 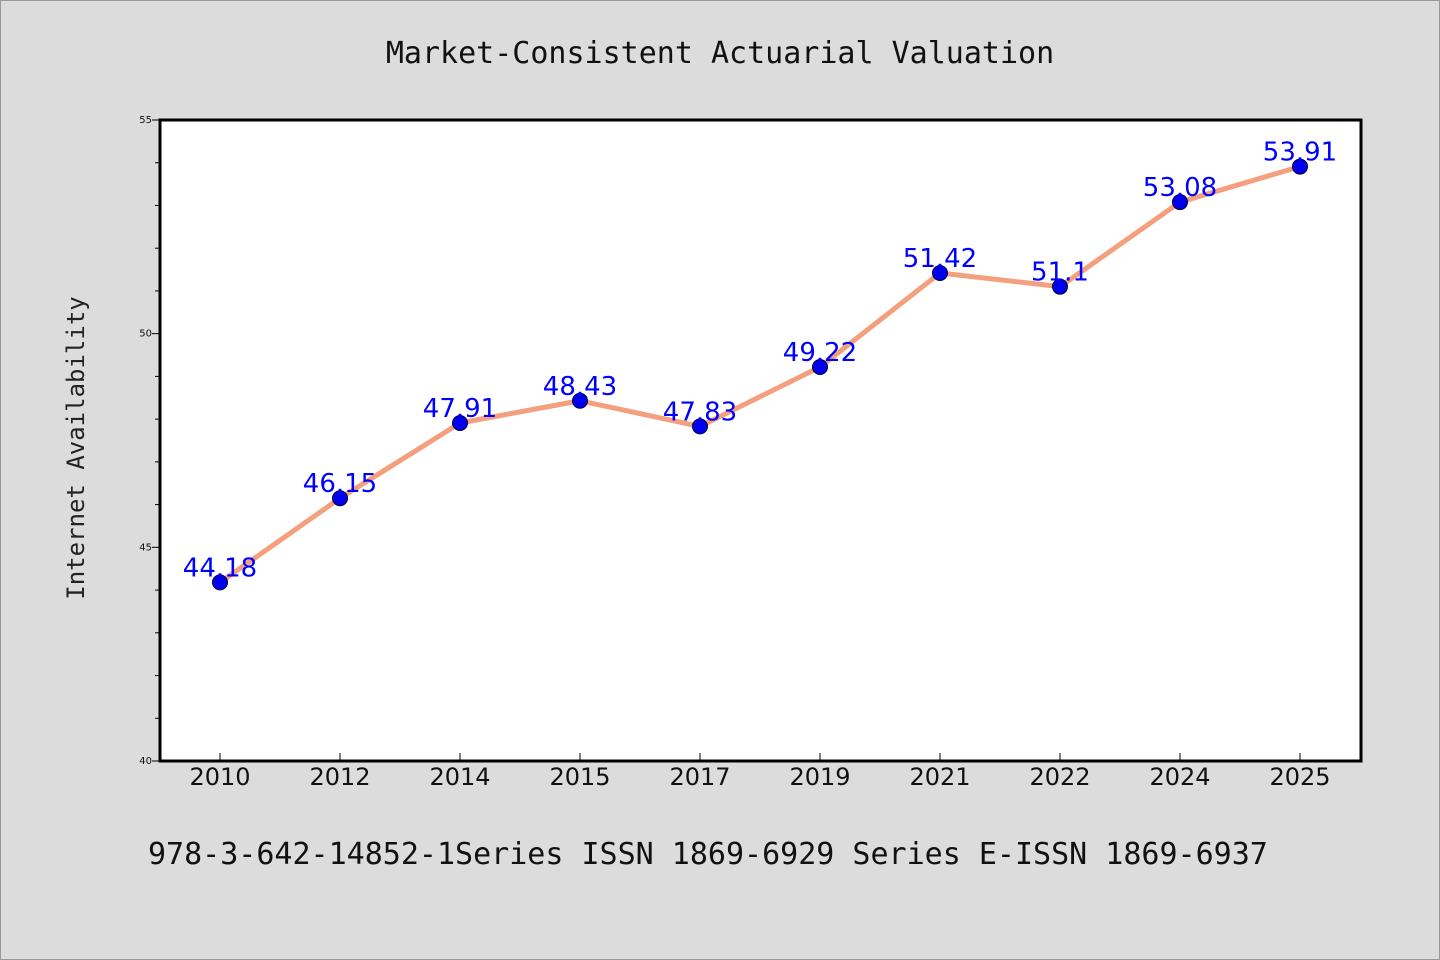 I want to click on data-label: 47.83, so click(x=700, y=412).